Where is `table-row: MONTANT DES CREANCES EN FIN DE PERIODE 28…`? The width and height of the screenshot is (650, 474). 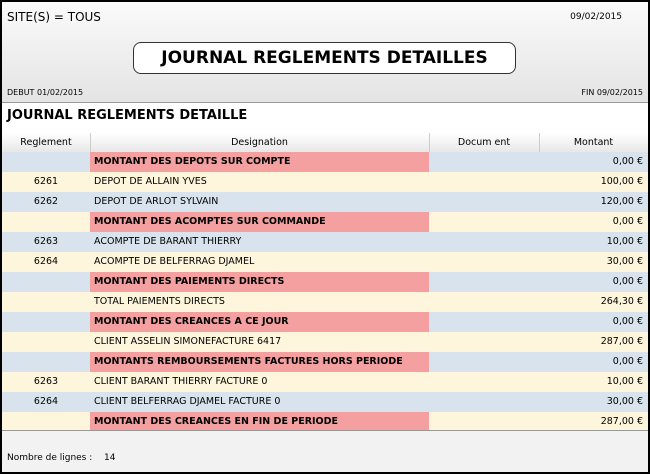 table-row: MONTANT DES CREANCES EN FIN DE PERIODE 28… is located at coordinates (325, 422).